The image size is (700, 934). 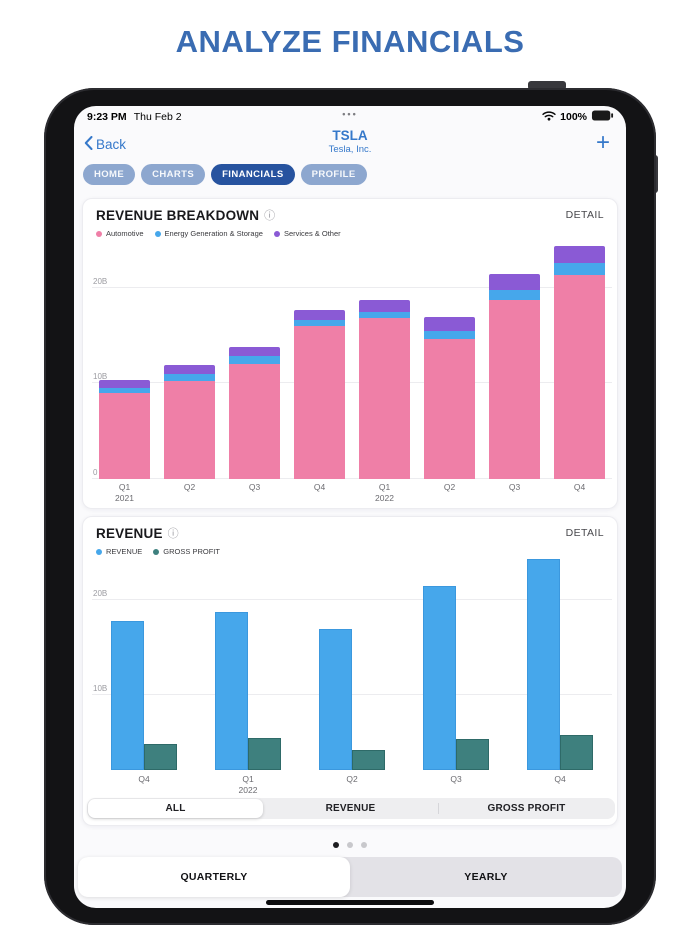 What do you see at coordinates (186, 551) in the screenshot?
I see `legend-item: GROSS PROFIT` at bounding box center [186, 551].